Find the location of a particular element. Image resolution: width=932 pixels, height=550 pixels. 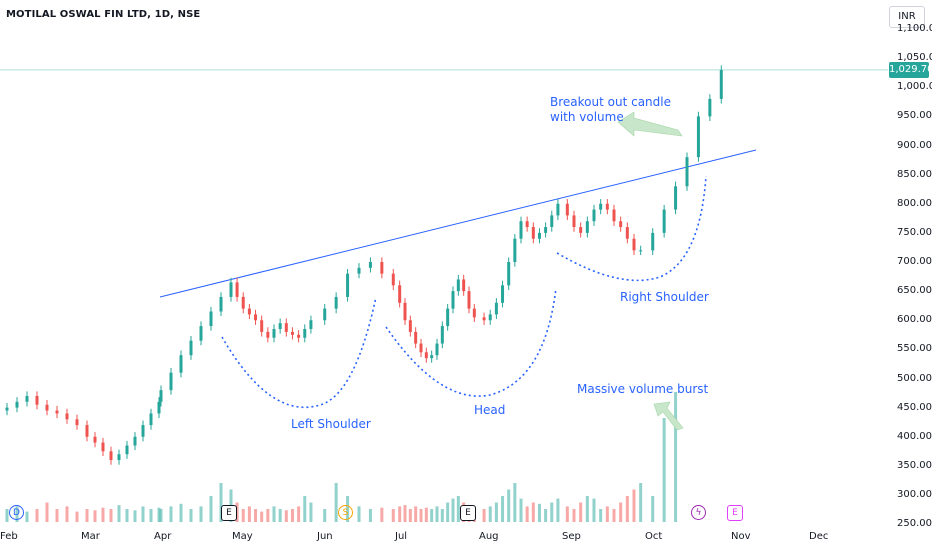

volume-burst-label: Massive volume burst is located at coordinates (643, 389).